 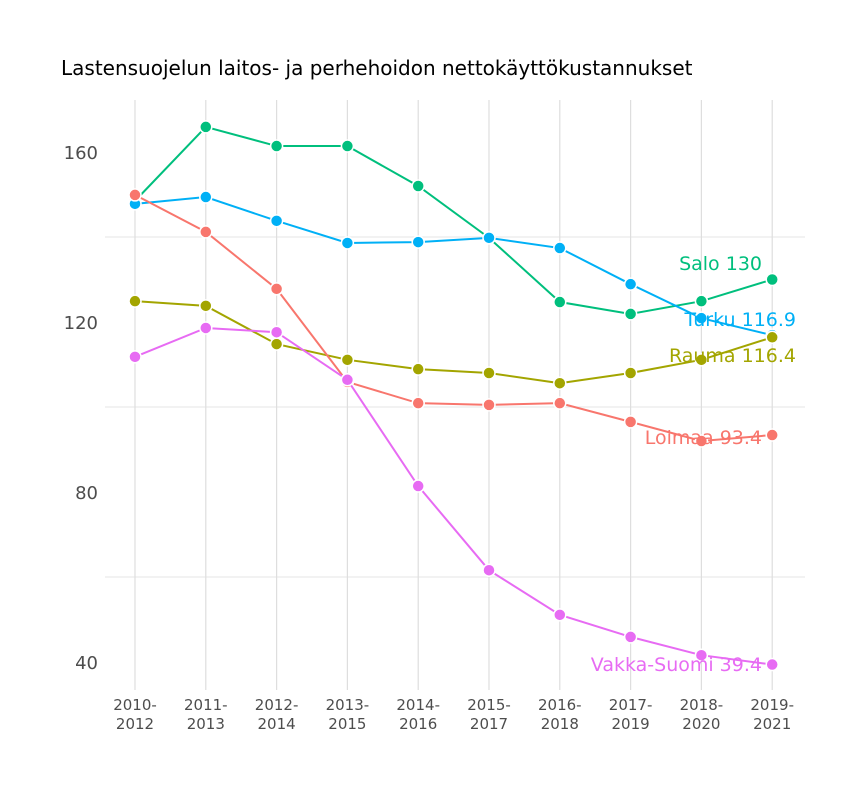 I want to click on series-rauma, so click(x=453, y=342).